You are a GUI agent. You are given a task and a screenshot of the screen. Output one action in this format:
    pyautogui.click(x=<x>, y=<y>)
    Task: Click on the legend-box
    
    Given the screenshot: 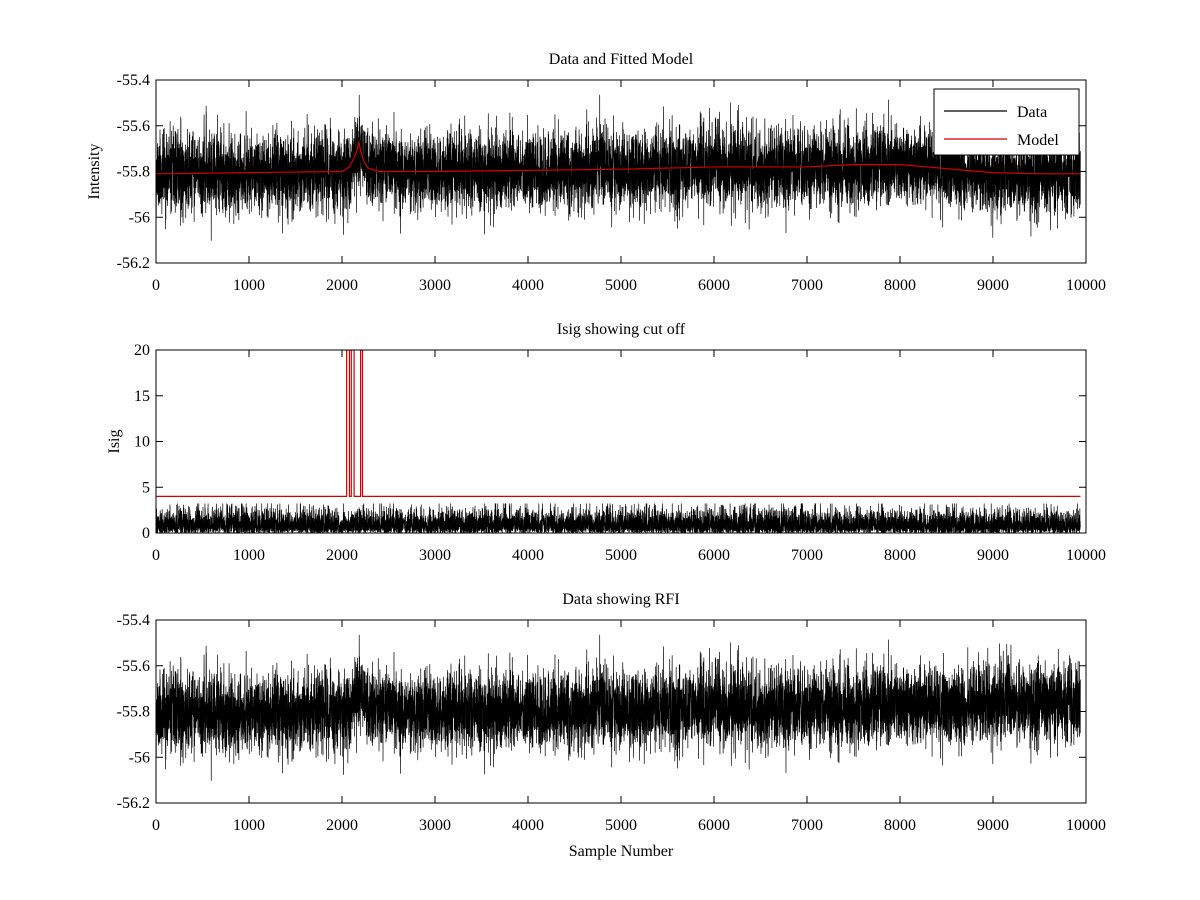 What is the action you would take?
    pyautogui.click(x=1006, y=122)
    